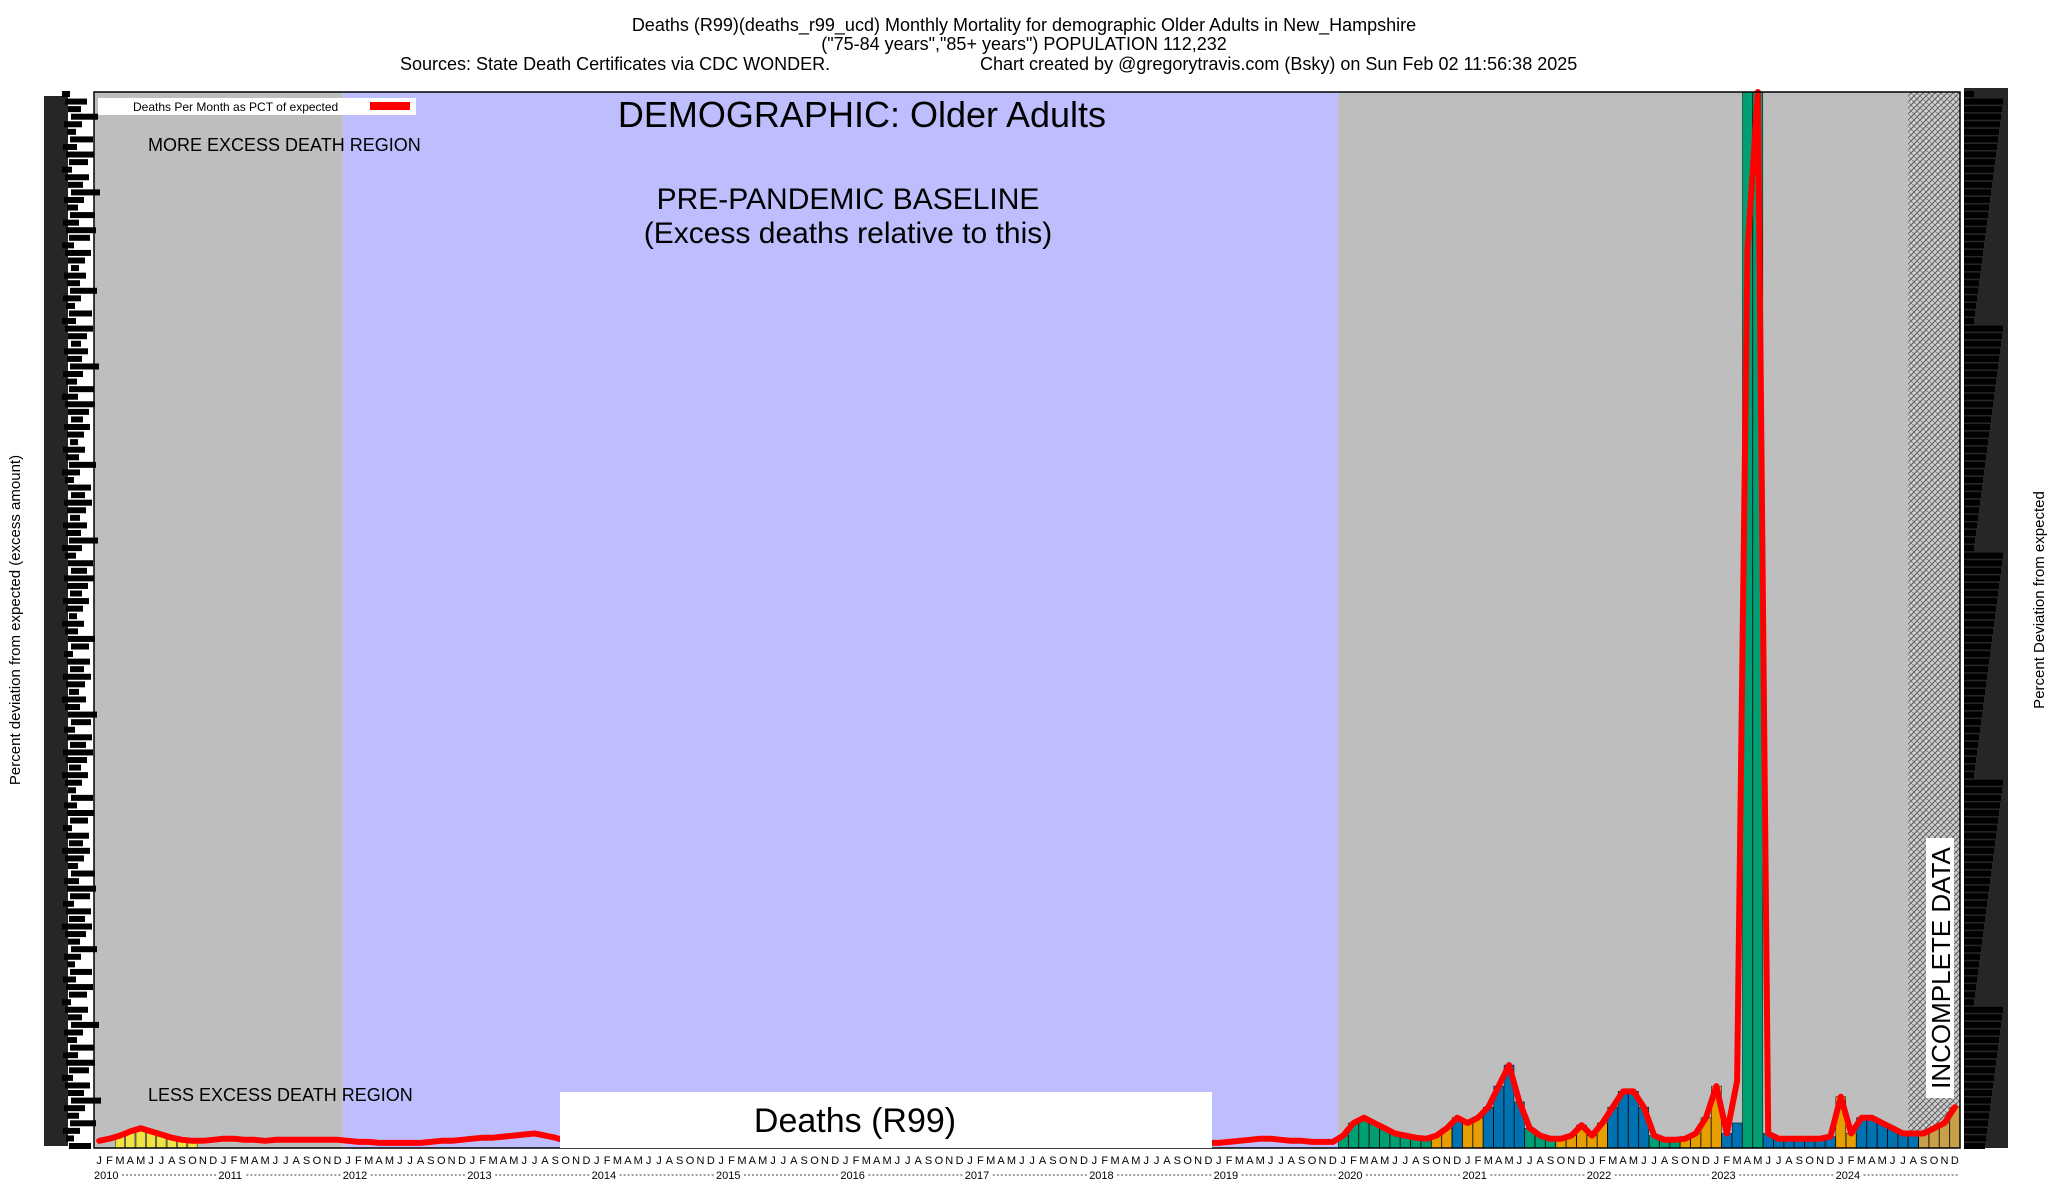  Describe the element at coordinates (990, 1161) in the screenshot. I see `x-tick-month-86: M` at that location.